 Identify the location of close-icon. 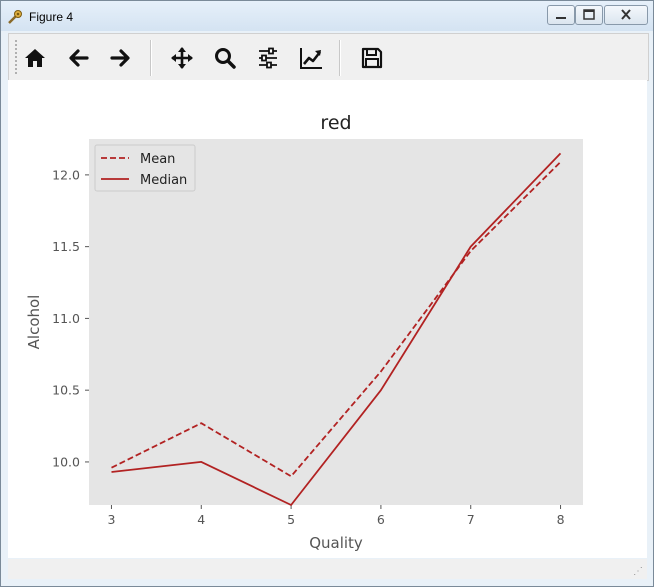
(626, 14).